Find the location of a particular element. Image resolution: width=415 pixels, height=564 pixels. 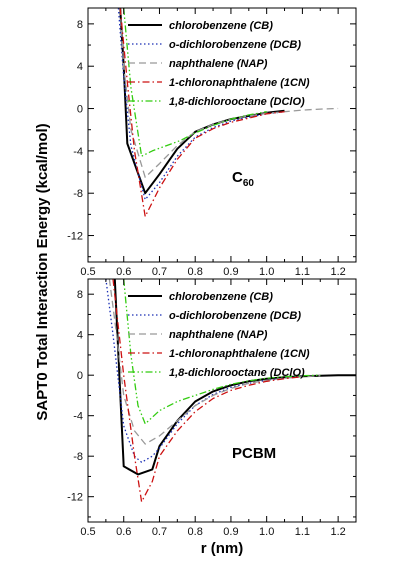

x-axis-title: r (nm) is located at coordinates (222, 548).